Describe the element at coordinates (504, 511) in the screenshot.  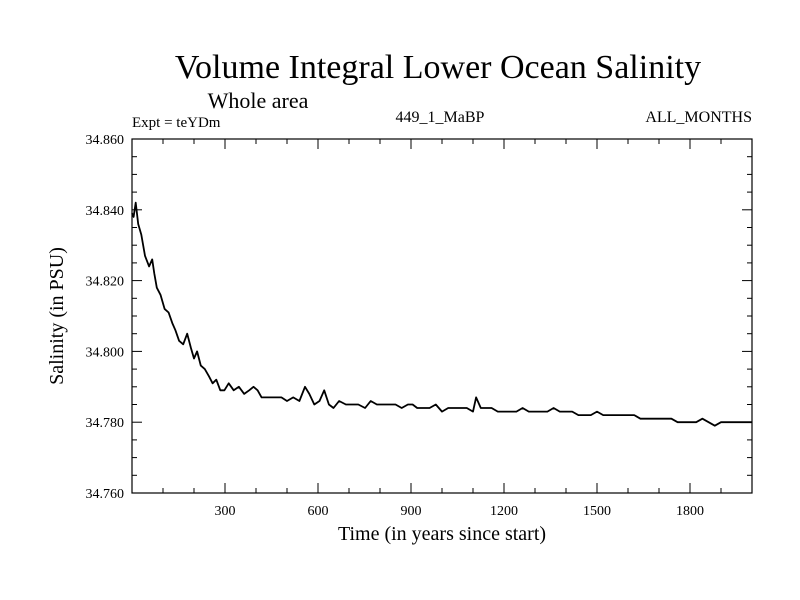
I see `x-tick-label: 1200` at that location.